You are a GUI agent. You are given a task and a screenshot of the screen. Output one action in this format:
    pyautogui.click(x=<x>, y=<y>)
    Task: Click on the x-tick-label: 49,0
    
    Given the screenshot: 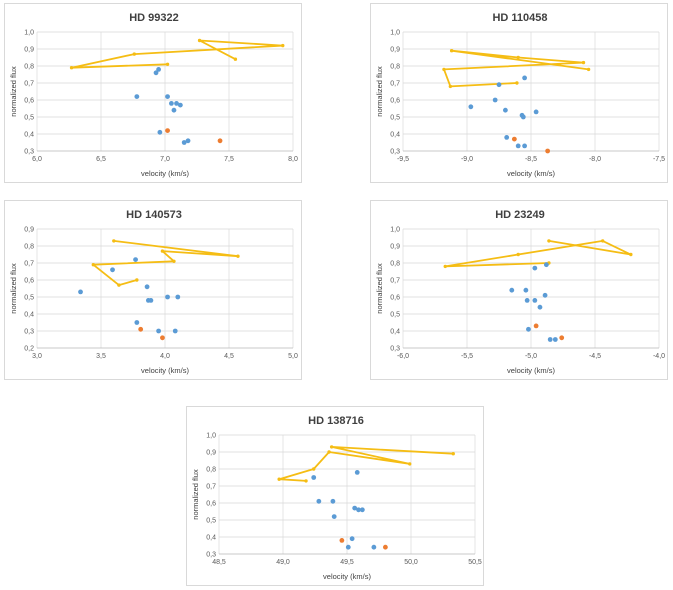 What is the action you would take?
    pyautogui.click(x=283, y=562)
    